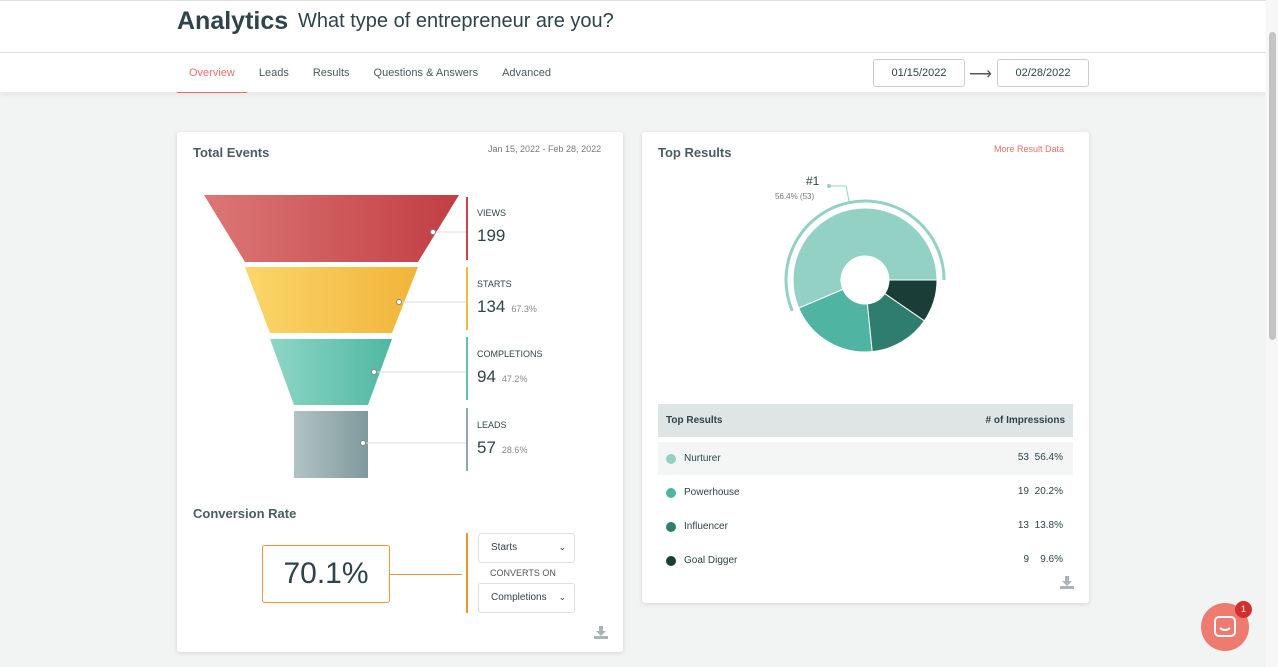 This screenshot has height=667, width=1278. What do you see at coordinates (507, 306) in the screenshot?
I see `starts-value: 134 67.3%` at bounding box center [507, 306].